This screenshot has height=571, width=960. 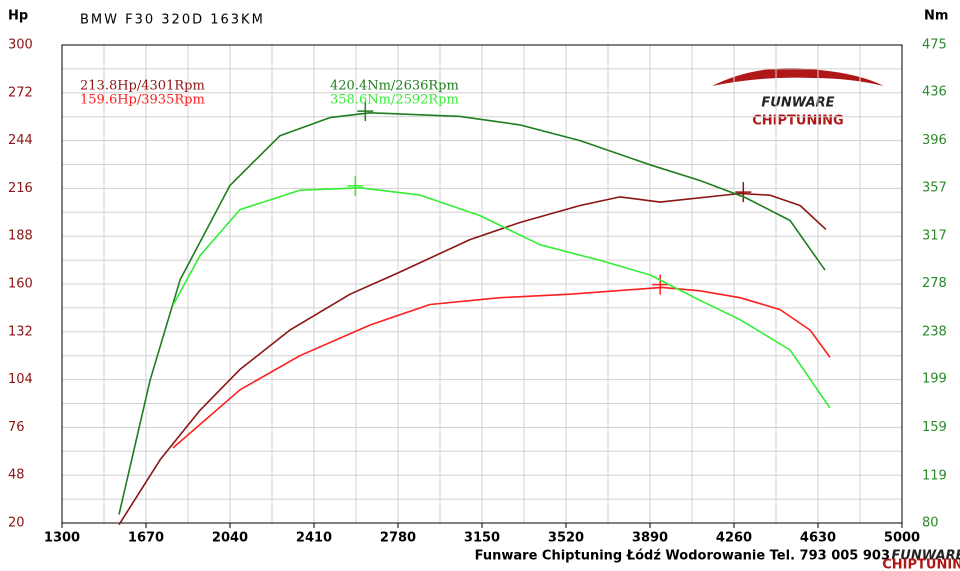 What do you see at coordinates (934, 283) in the screenshot?
I see `y2-tick-label: 278` at bounding box center [934, 283].